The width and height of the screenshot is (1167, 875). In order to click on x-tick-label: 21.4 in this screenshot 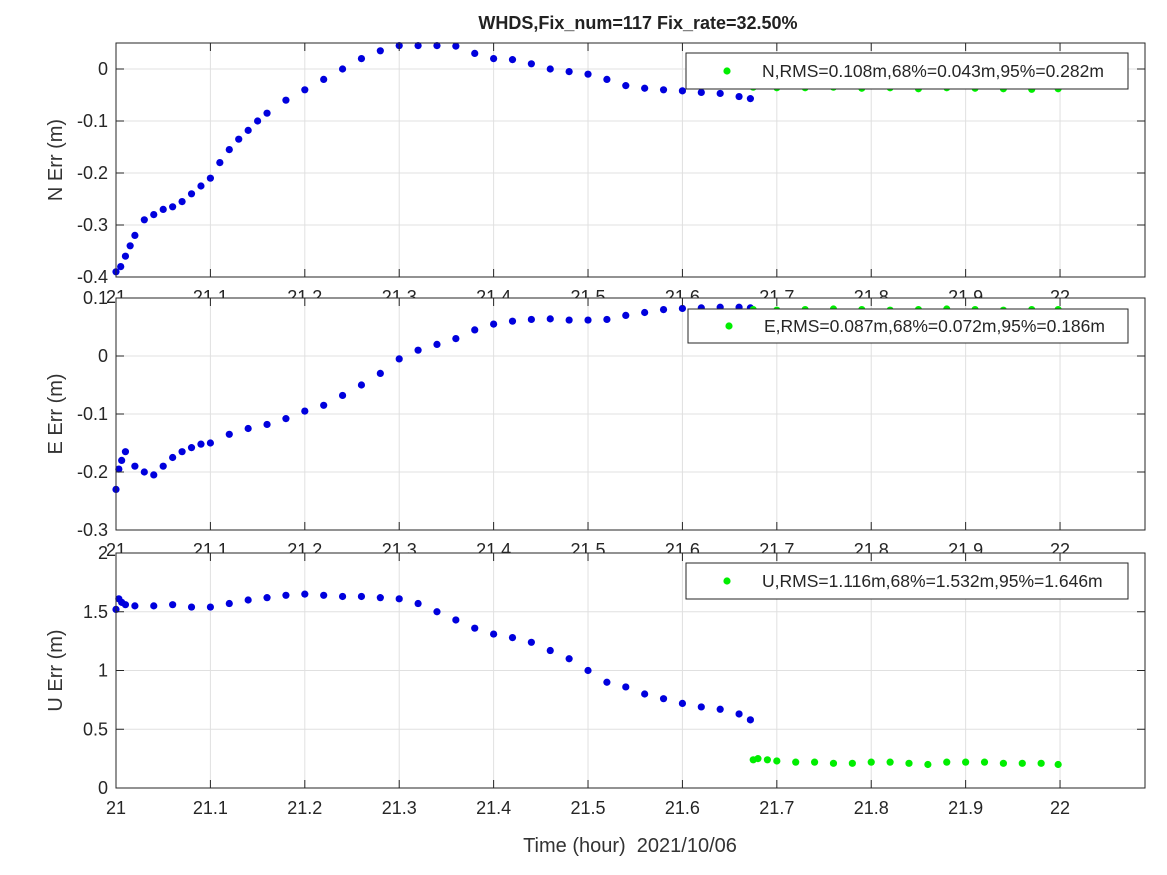, I will do `click(493, 808)`.